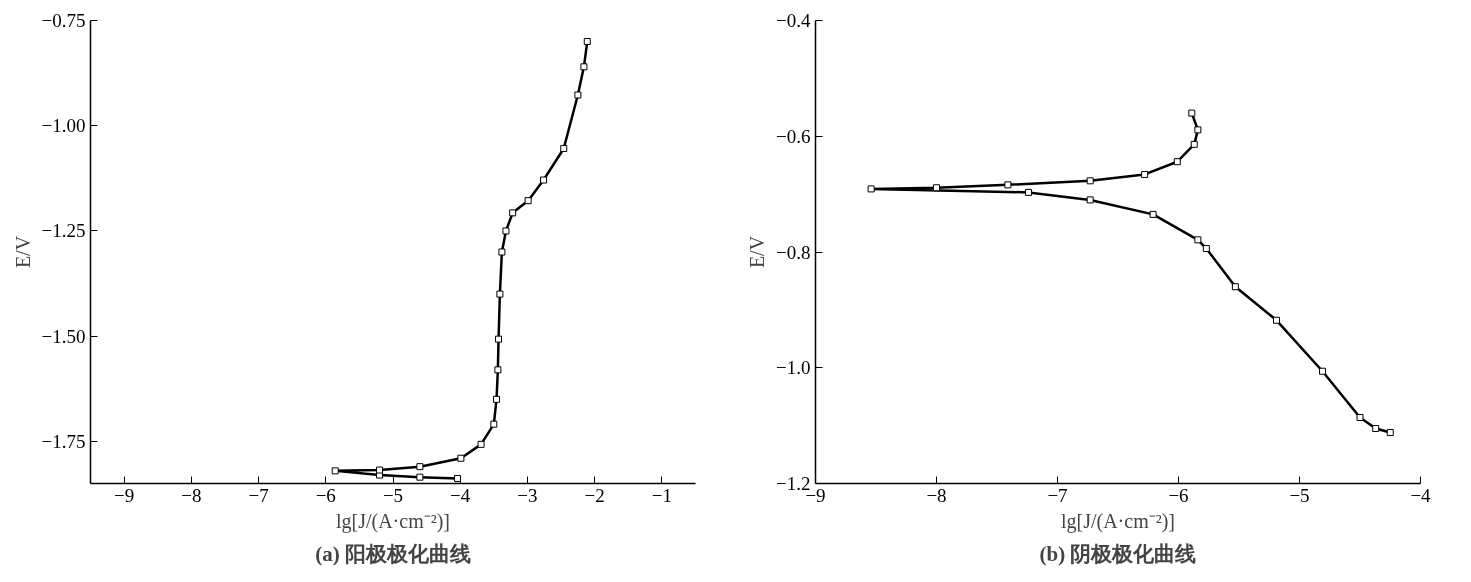 The image size is (1471, 582). Describe the element at coordinates (393, 553) in the screenshot. I see `text: (a) 阳极极化曲线` at that location.